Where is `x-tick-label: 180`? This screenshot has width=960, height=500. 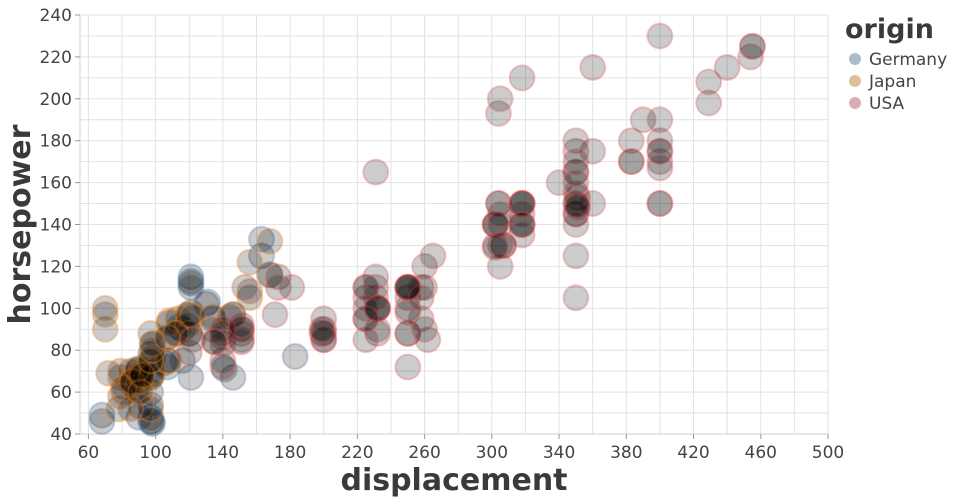
x-tick-label: 180 is located at coordinates (290, 453).